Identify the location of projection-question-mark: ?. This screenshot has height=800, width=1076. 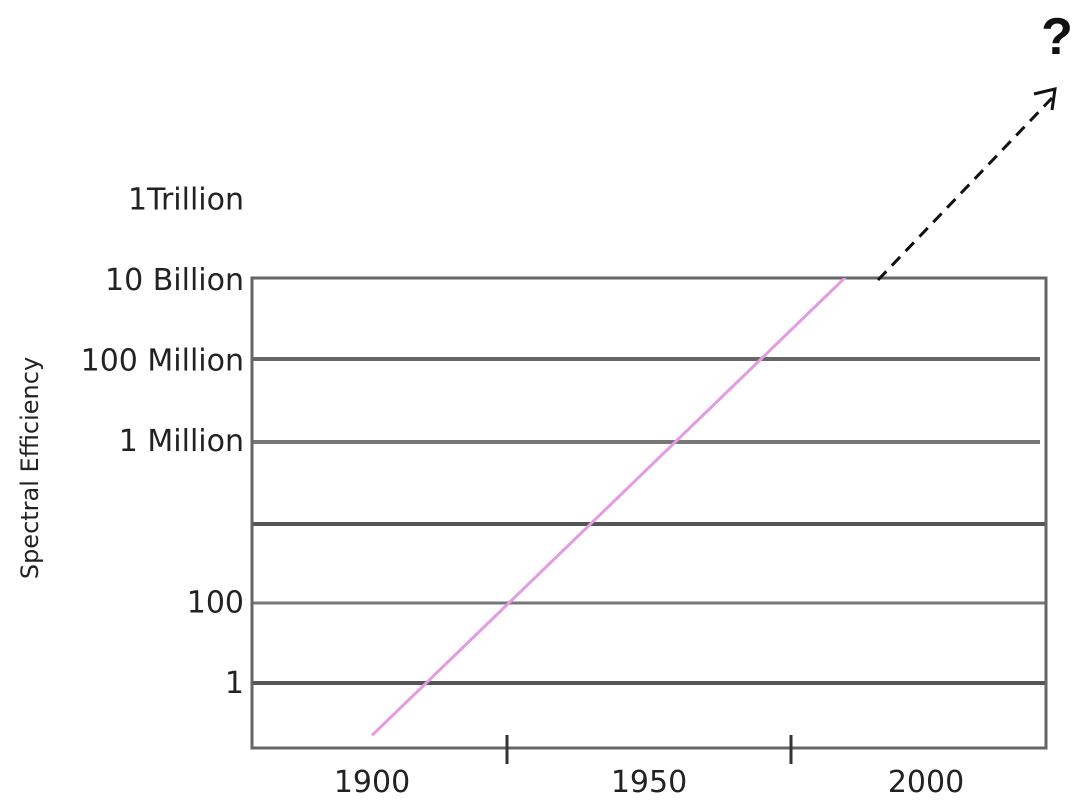
(1057, 37).